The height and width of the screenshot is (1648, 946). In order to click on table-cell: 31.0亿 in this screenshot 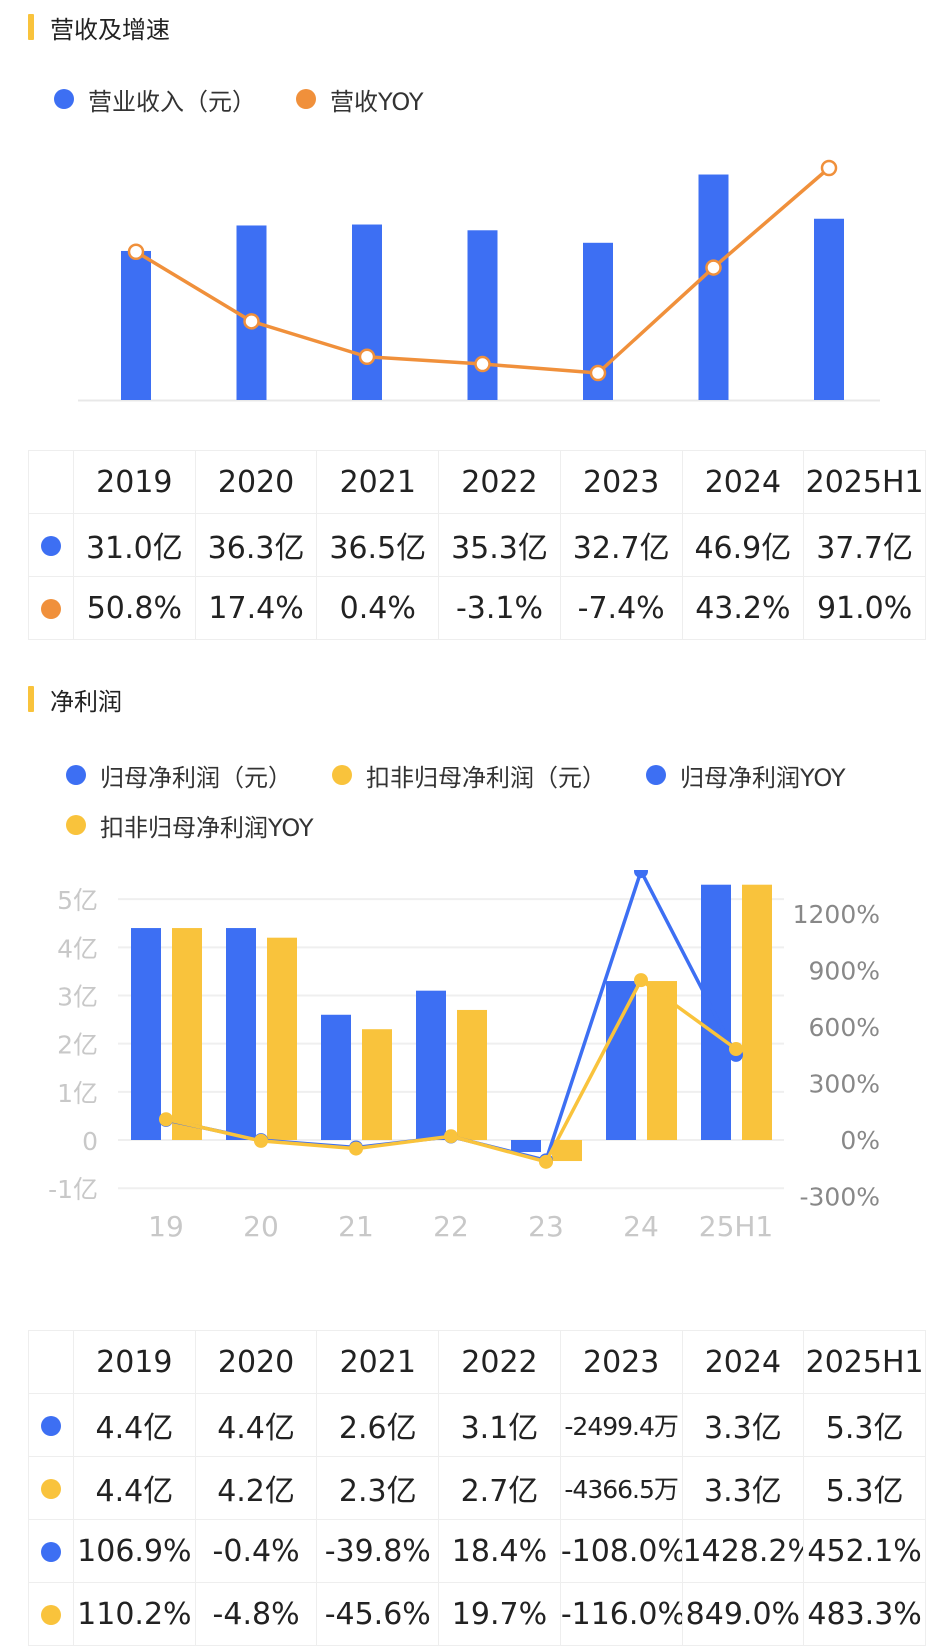, I will do `click(134, 545)`.